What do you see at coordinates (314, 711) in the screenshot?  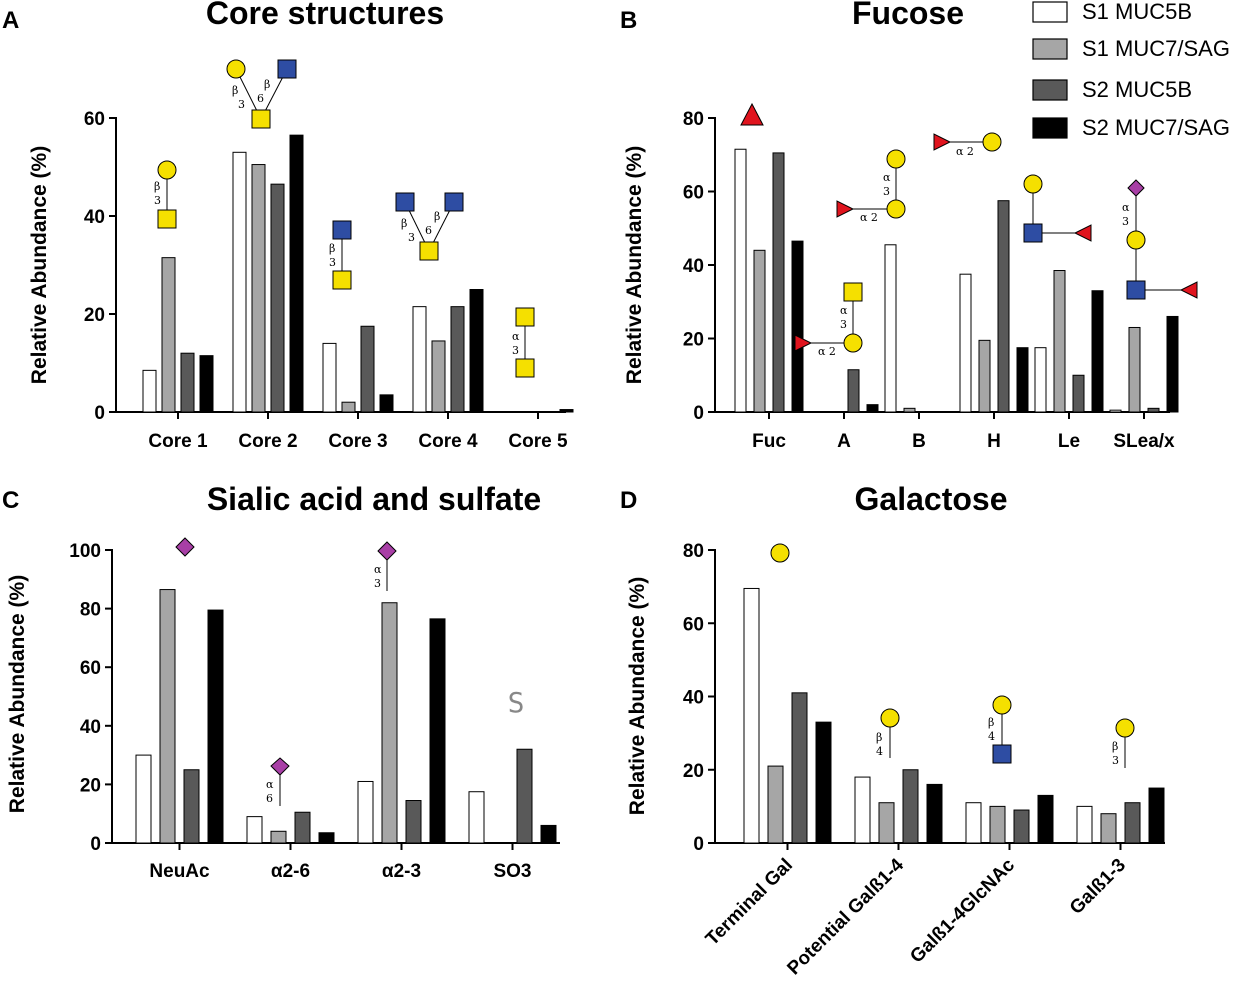 I see `plot-area: 0 20 40 60 80 100 NeuAc α2-6 α2-3 SO3` at bounding box center [314, 711].